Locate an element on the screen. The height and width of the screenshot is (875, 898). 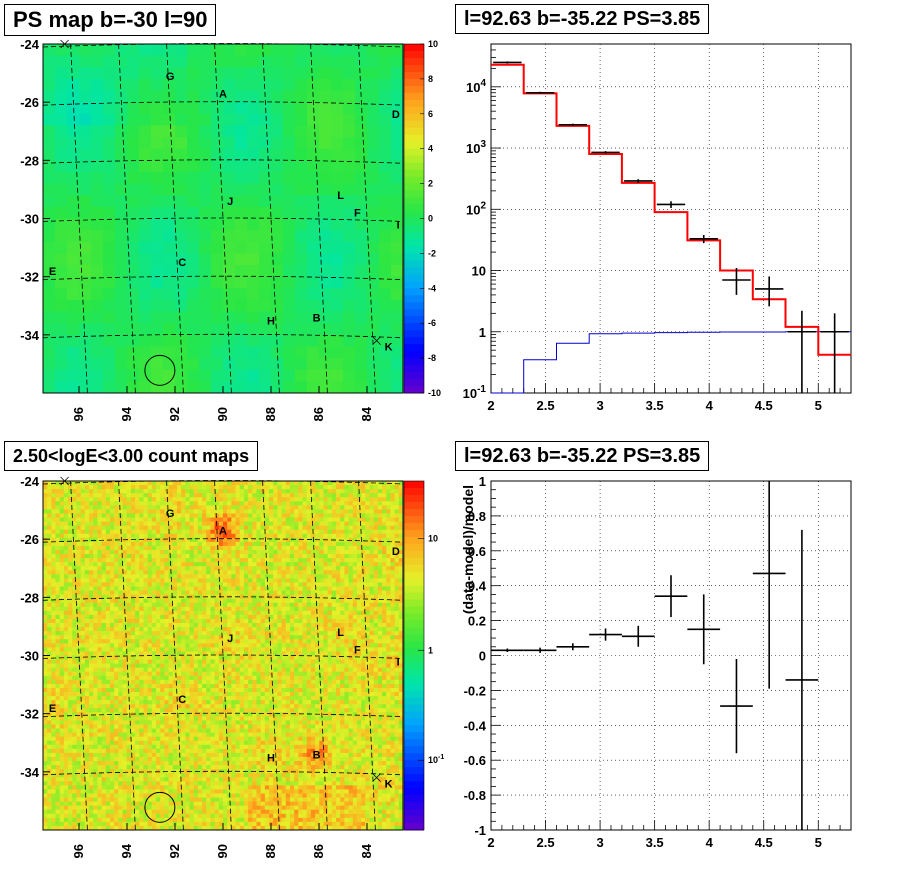
source-label-k: K is located at coordinates (389, 347).